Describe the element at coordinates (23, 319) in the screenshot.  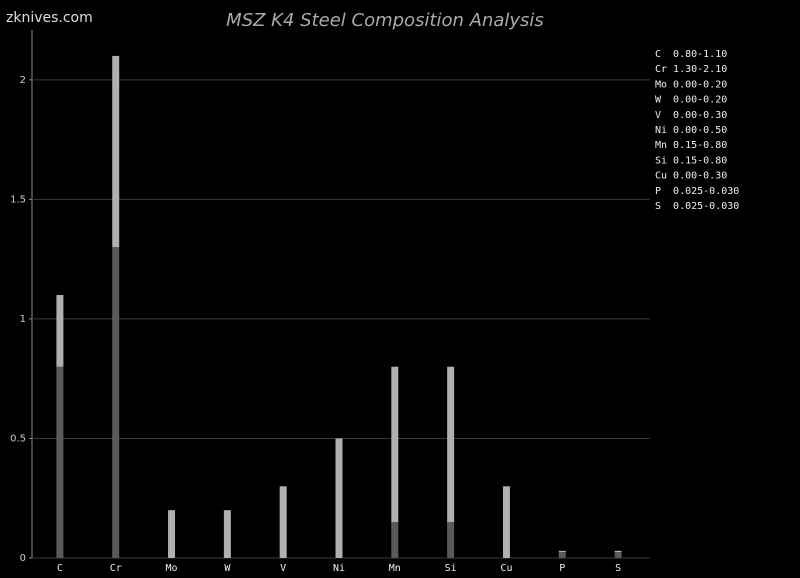
I see `y-tick-label: 1` at that location.